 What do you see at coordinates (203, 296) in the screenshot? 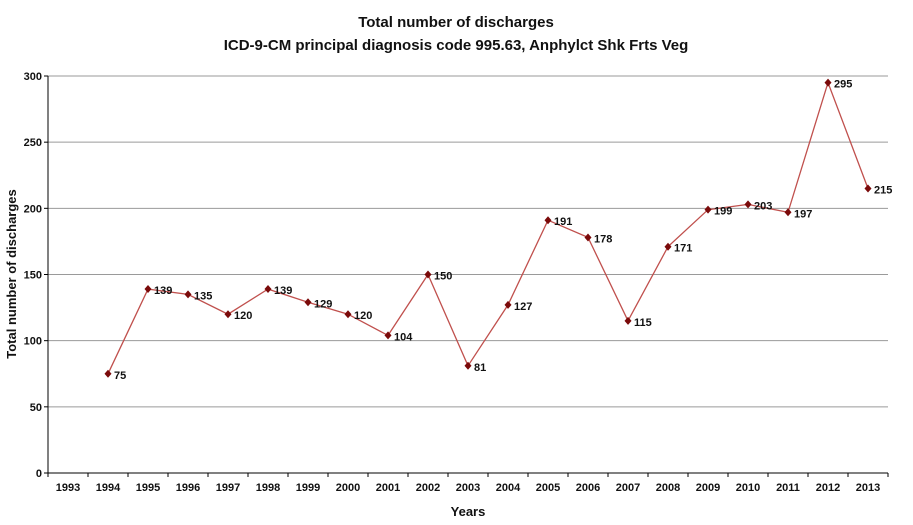
I see `data-label: 135` at bounding box center [203, 296].